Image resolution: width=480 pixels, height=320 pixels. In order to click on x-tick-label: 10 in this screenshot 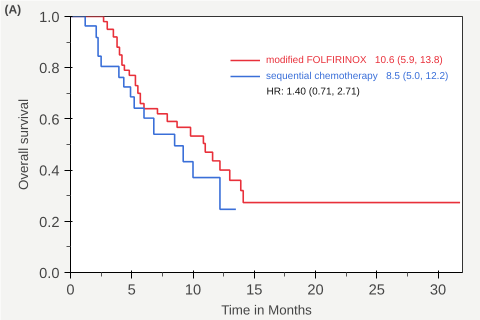, I will do `click(193, 290)`.